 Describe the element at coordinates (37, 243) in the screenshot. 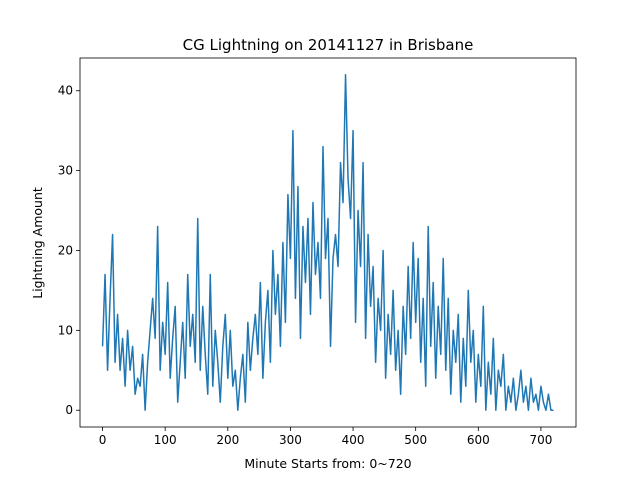

I see `y-axis-label: Lightning Amount` at that location.